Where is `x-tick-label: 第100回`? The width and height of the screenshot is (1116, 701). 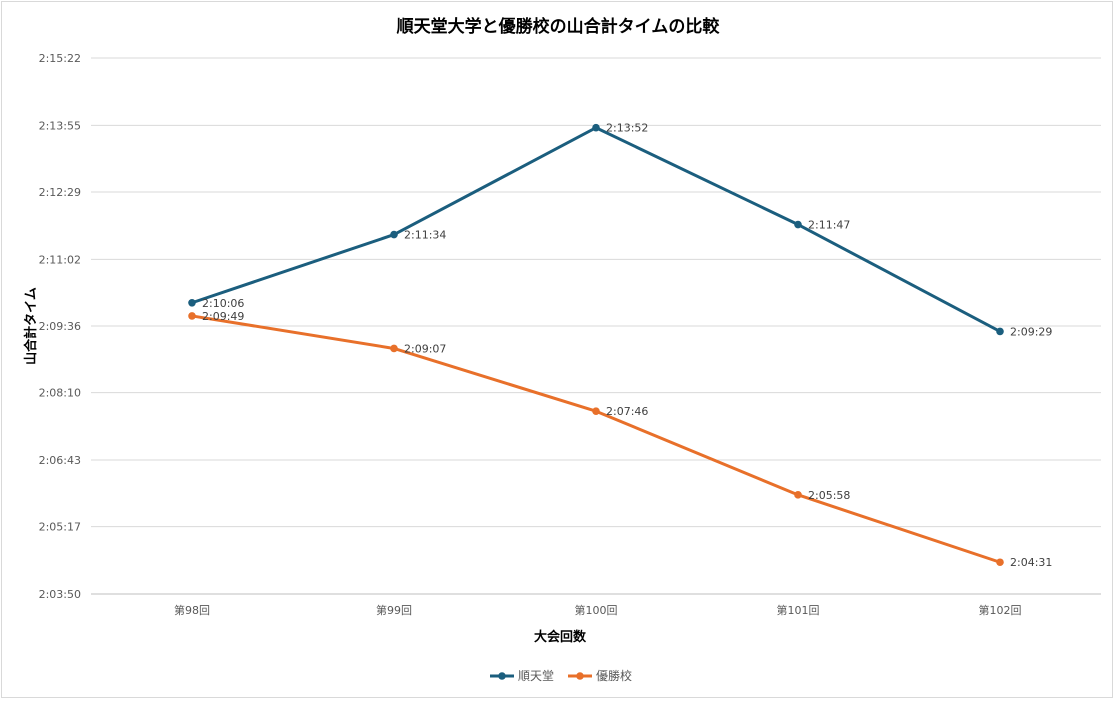 x-tick-label: 第100回 is located at coordinates (596, 610).